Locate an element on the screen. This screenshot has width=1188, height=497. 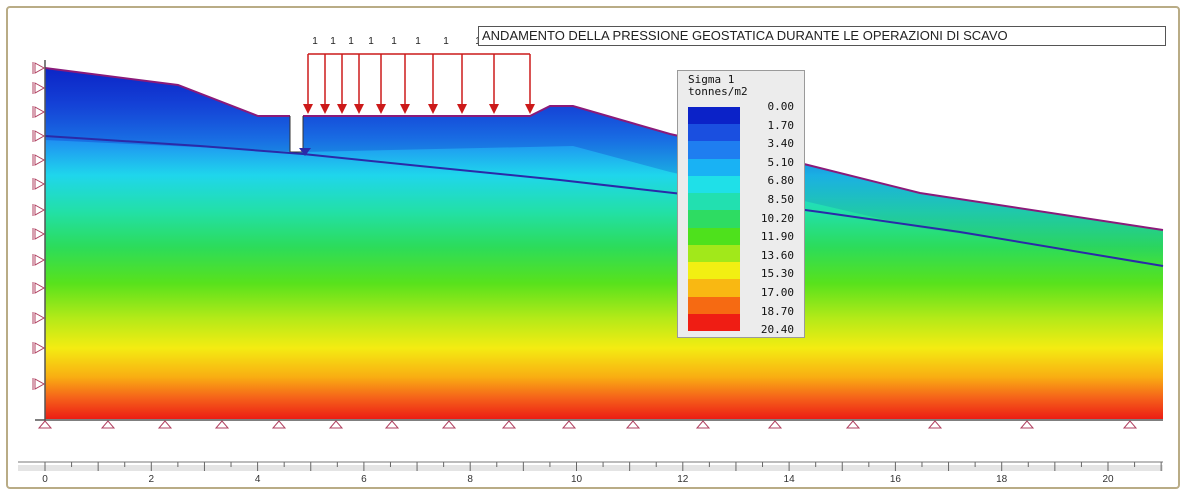
load-labels: 11111111 is located at coordinates (396, 41).